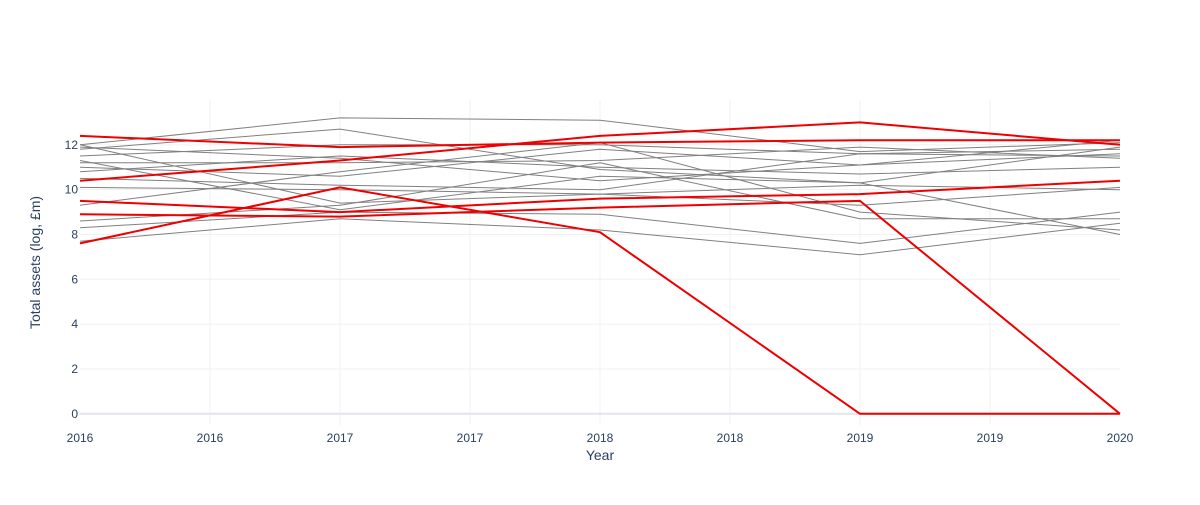 The height and width of the screenshot is (505, 1200). What do you see at coordinates (35, 262) in the screenshot?
I see `y-axis-title: Total assets (log, £m)` at bounding box center [35, 262].